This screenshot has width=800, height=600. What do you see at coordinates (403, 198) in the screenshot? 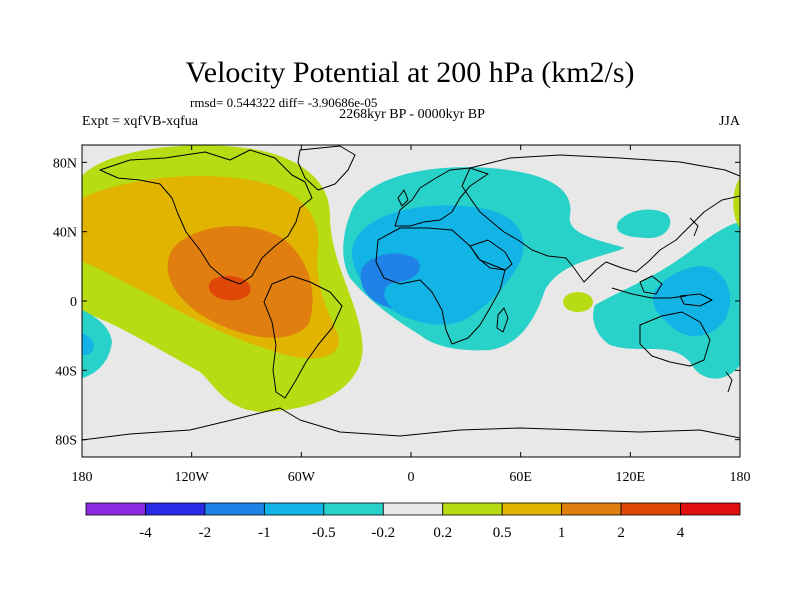
I see `coastline-british-isles` at bounding box center [403, 198].